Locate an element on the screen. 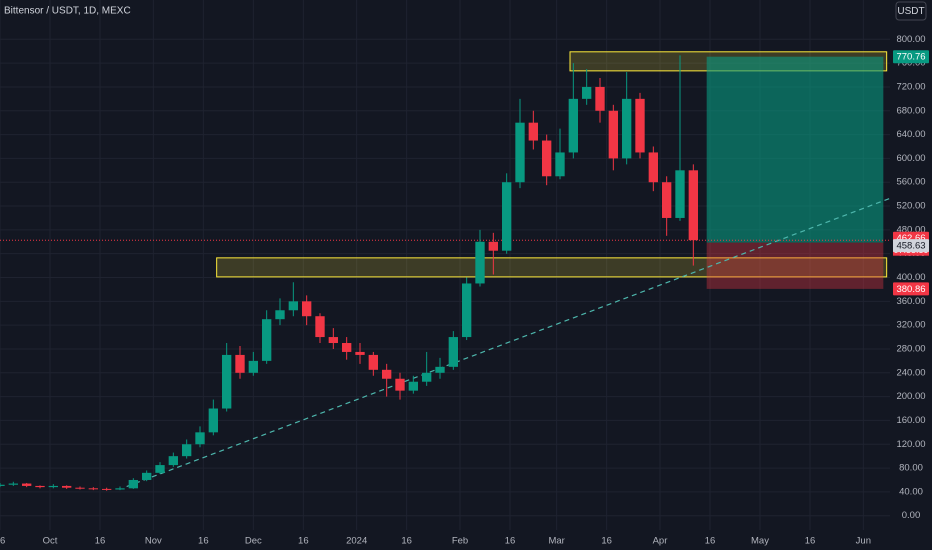 This screenshot has height=550, width=932. y-tick-label: 400.00 is located at coordinates (910, 277).